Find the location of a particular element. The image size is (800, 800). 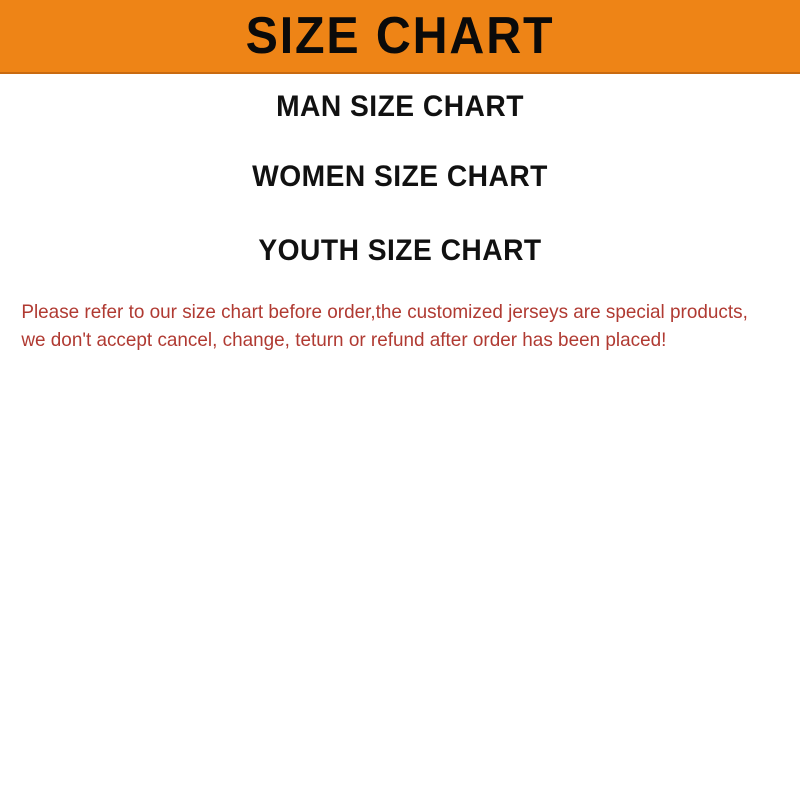

youth-size-chart-section: YOUTH SIZE CHART is located at coordinates (400, 257).